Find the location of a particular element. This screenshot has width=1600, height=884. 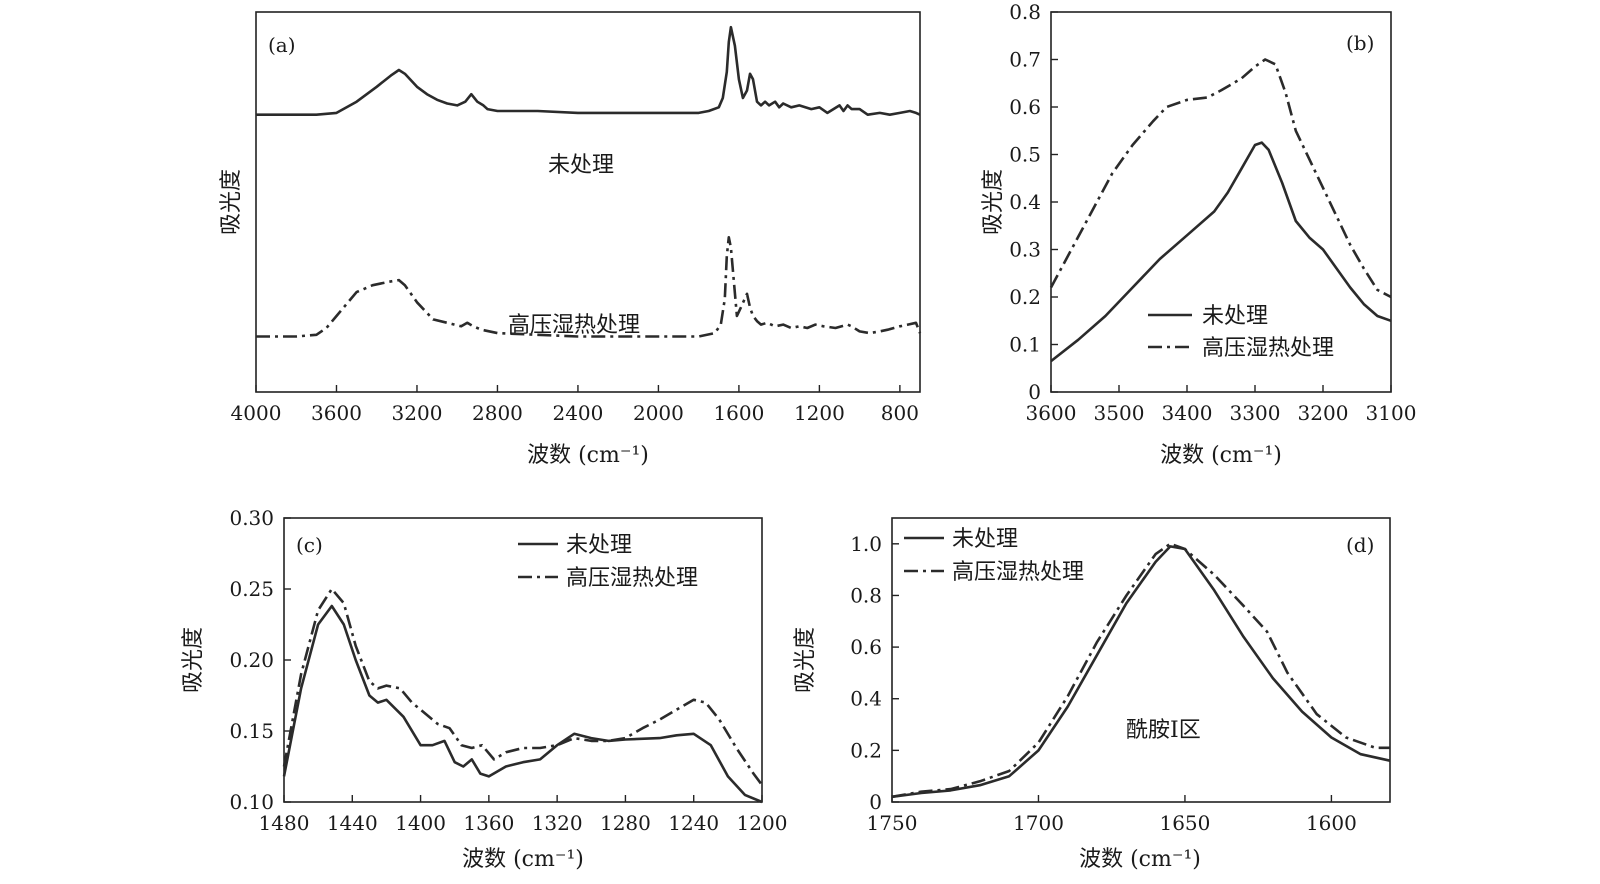

panel-d-xtick-label-1: 1700 is located at coordinates (1038, 823).